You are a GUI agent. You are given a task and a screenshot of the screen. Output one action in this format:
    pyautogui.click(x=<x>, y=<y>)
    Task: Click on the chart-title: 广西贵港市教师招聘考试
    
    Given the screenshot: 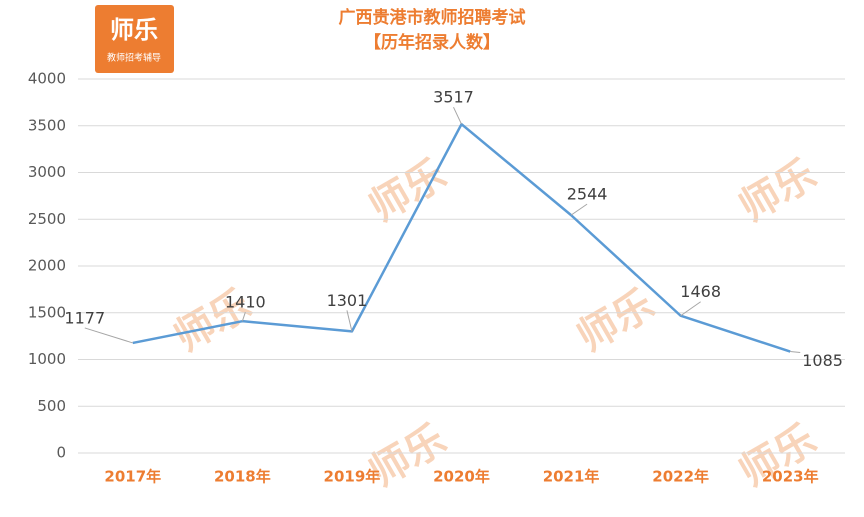 What is the action you would take?
    pyautogui.click(x=432, y=17)
    